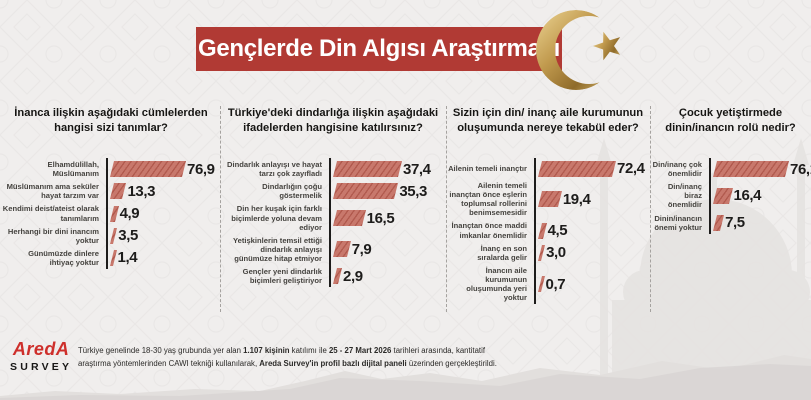 This screenshot has height=400, width=811. I want to click on bar-cell: 2,9, so click(346, 276).